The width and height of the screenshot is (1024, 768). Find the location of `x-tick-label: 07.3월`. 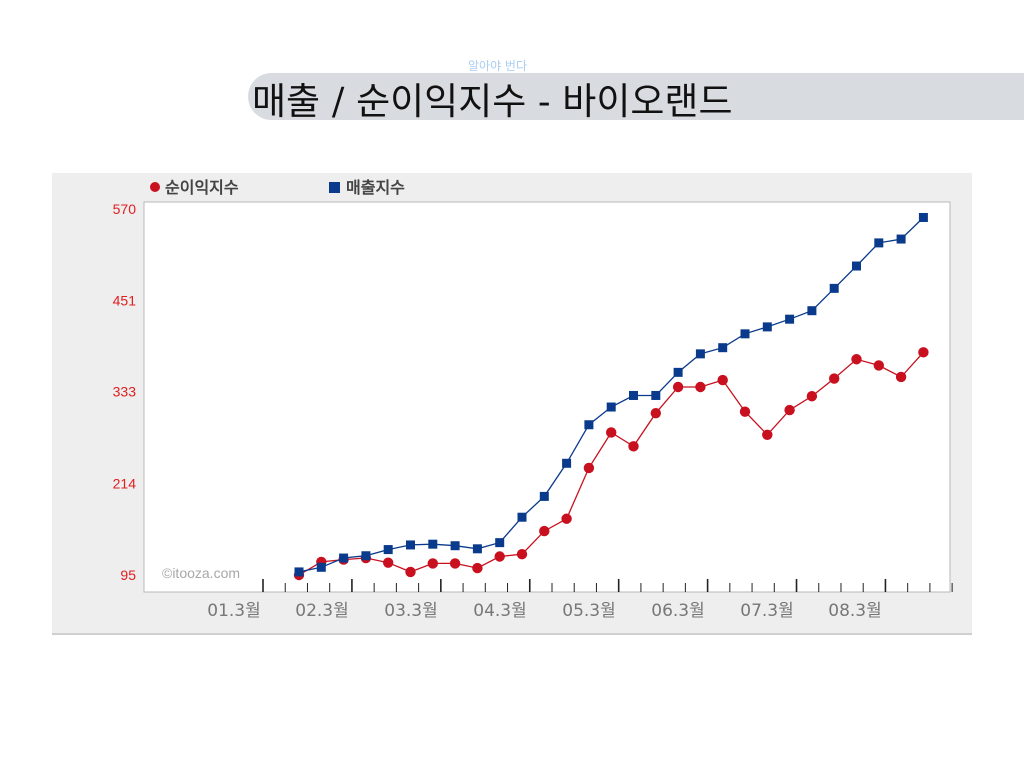

x-tick-label: 07.3월 is located at coordinates (767, 611).